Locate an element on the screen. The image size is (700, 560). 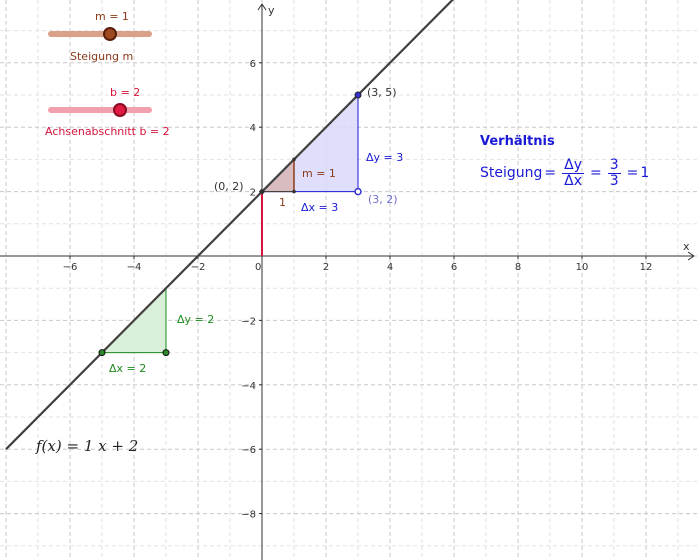
label-green-delta-y: Δy = 2 is located at coordinates (195, 319).